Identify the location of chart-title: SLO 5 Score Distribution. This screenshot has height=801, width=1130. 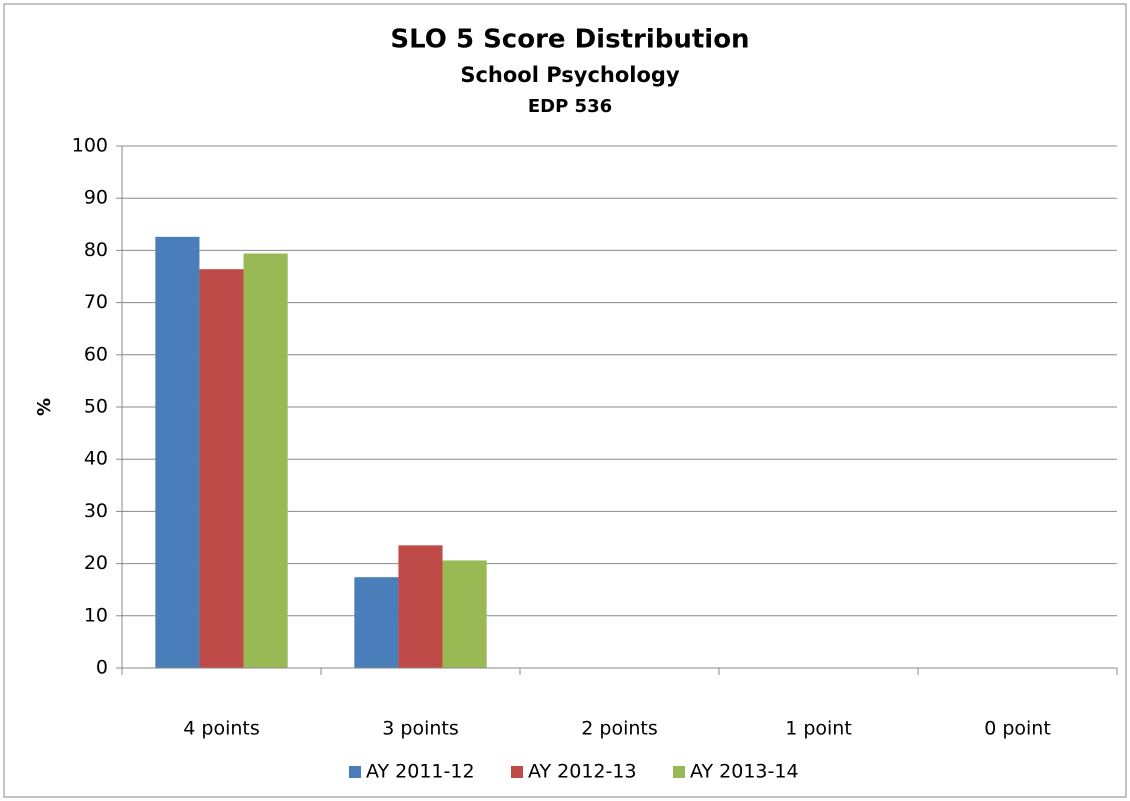
(569, 40).